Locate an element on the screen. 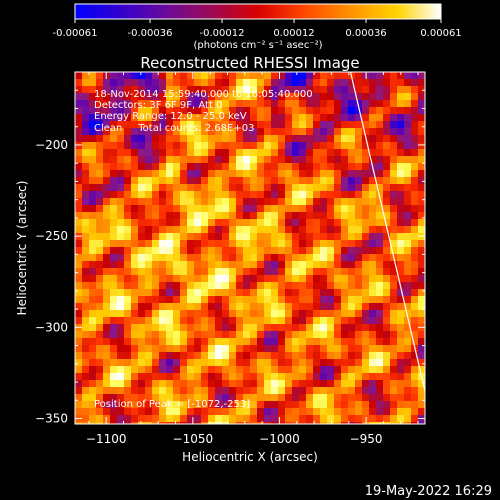 The height and width of the screenshot is (500, 500). peak-position-label: Position of Peak = [-1072,-253] is located at coordinates (172, 404).